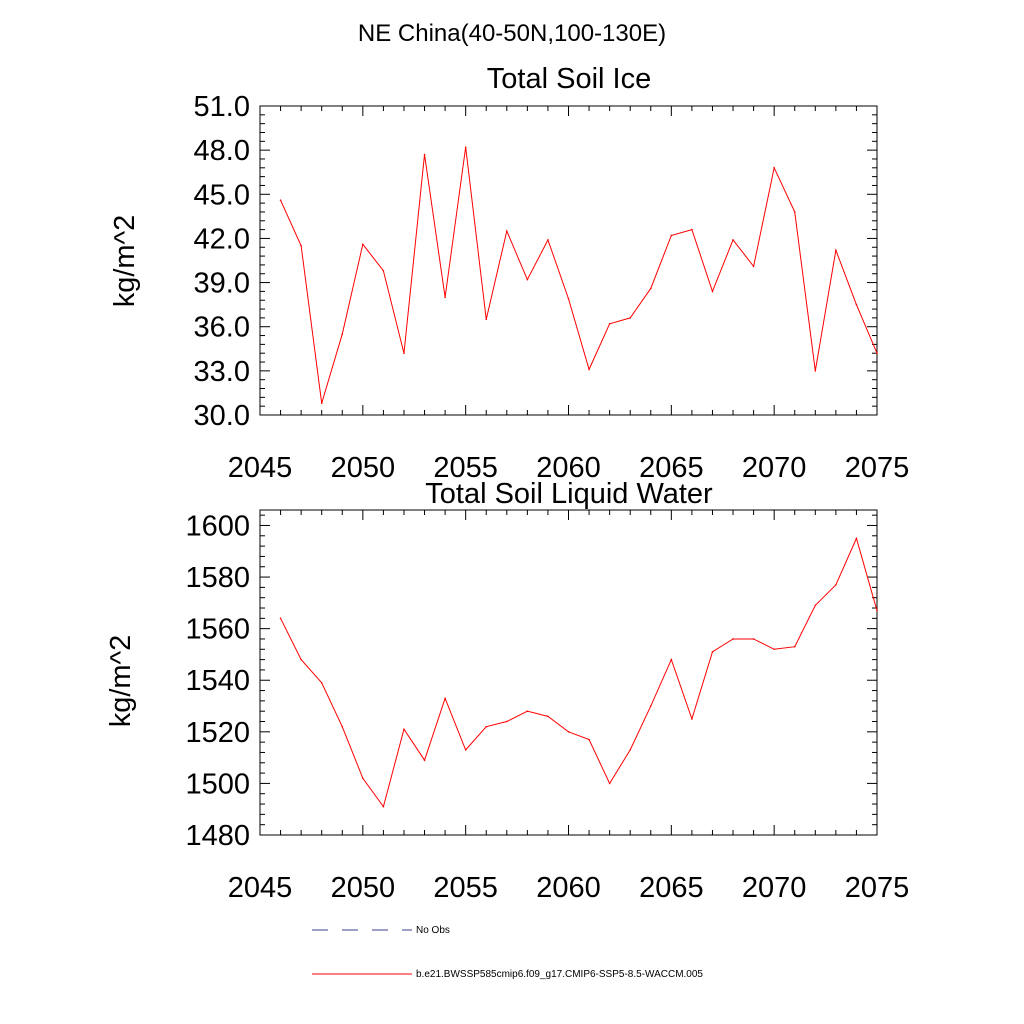 This screenshot has height=1024, width=1024. I want to click on y-tick-label: 42.0, so click(222, 239).